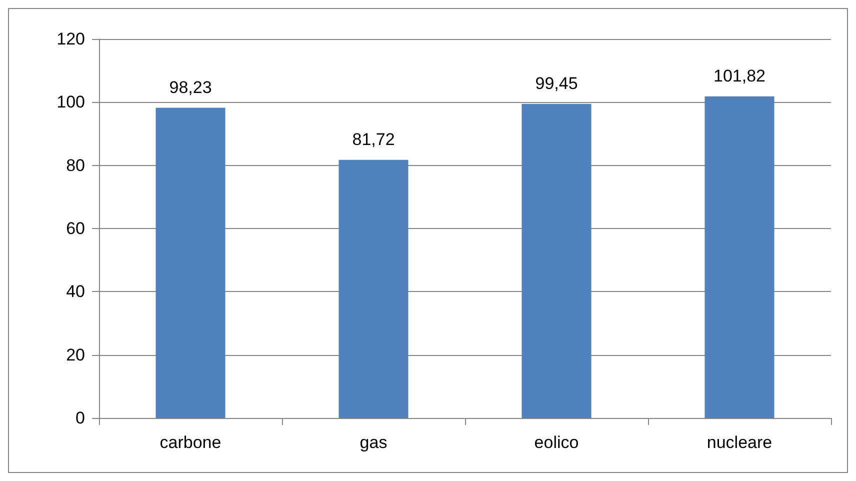 The width and height of the screenshot is (856, 481). I want to click on x-tick-label: carbone, so click(191, 442).